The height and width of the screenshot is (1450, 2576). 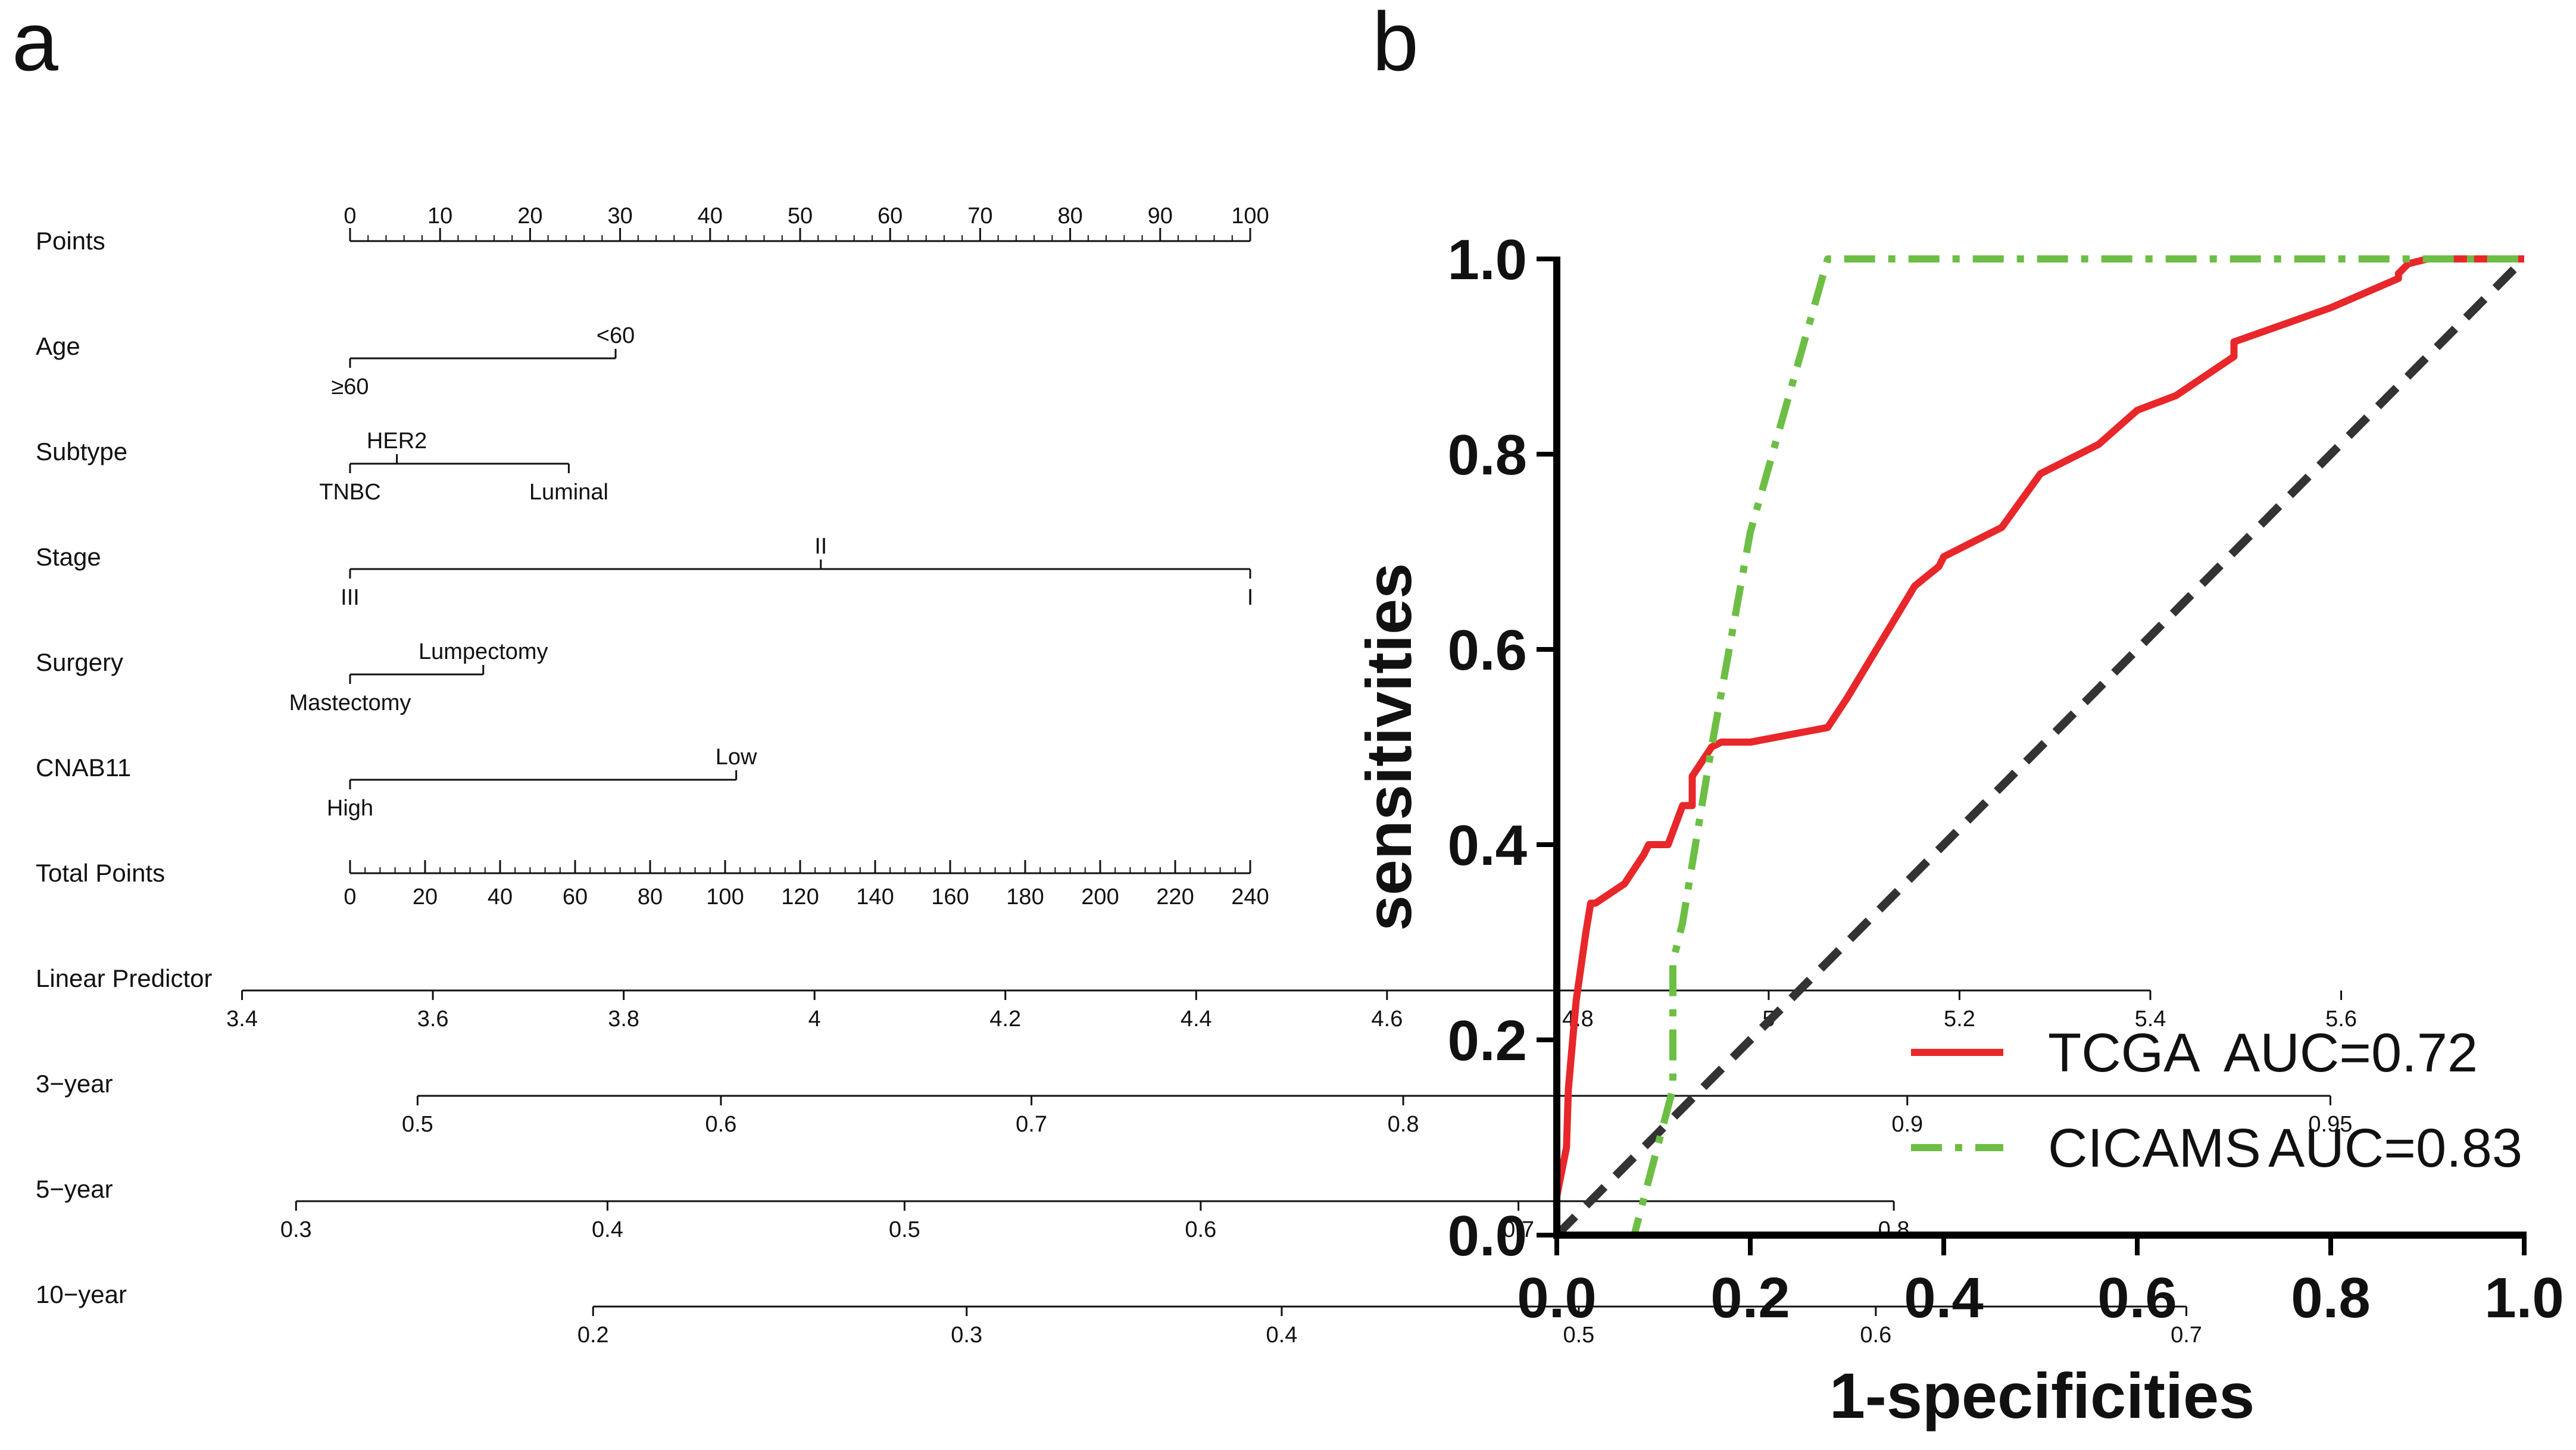 I want to click on x-tick-label: 0.4, so click(x=1943, y=1298).